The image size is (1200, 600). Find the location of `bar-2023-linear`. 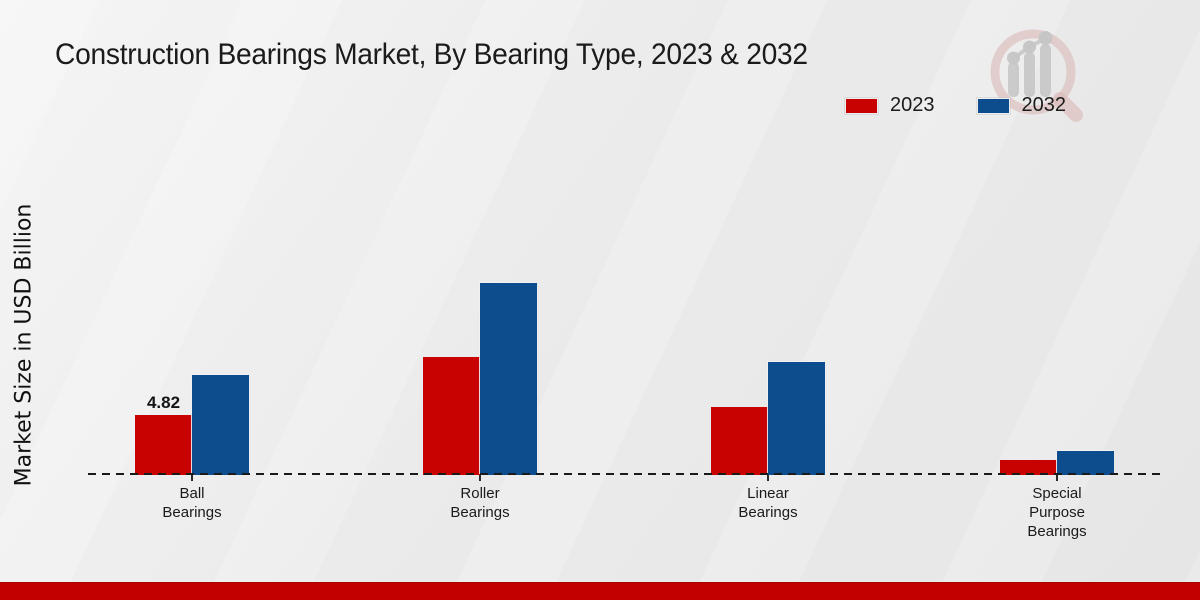

bar-2023-linear is located at coordinates (739, 441).